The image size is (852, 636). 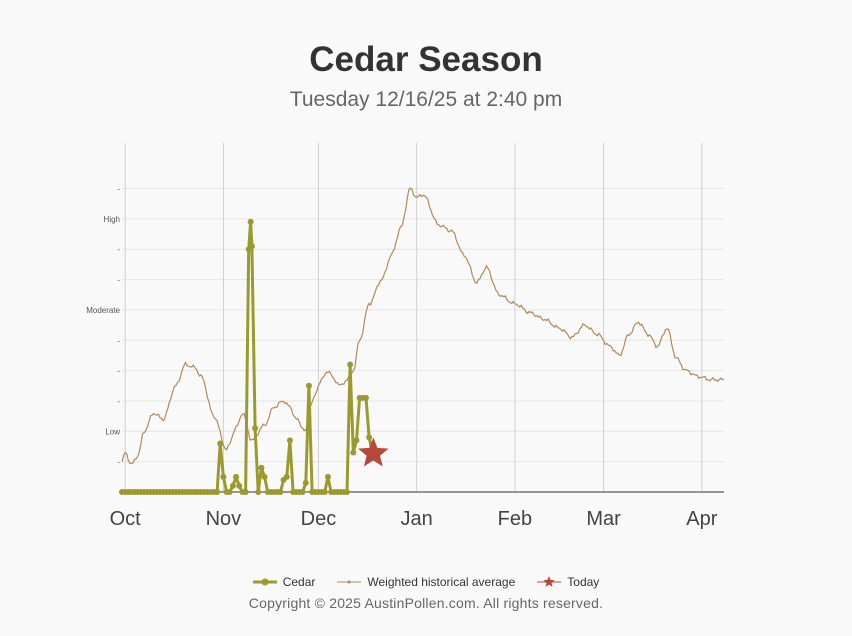 What do you see at coordinates (224, 519) in the screenshot?
I see `x-tick-label: Nov` at bounding box center [224, 519].